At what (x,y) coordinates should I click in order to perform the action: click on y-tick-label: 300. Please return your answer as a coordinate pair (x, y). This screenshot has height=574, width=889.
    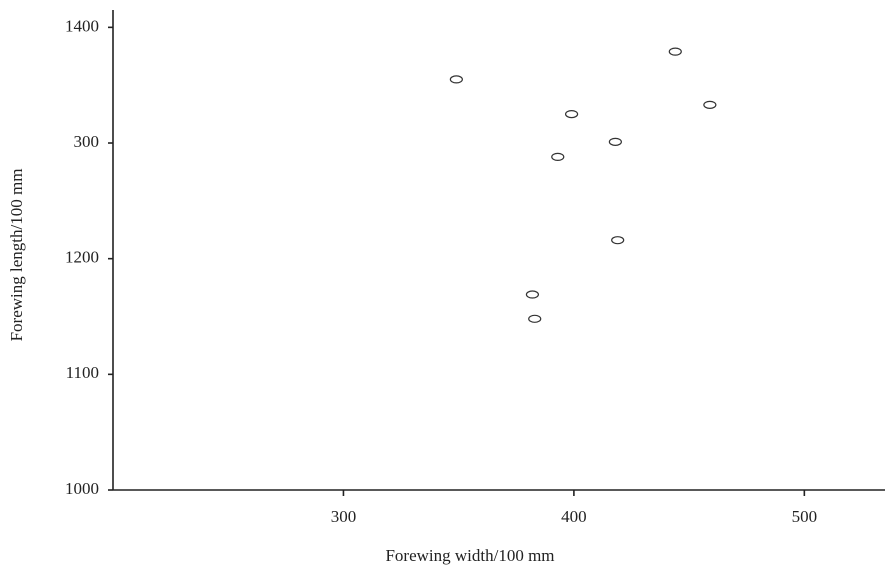
    Looking at the image, I should click on (87, 141).